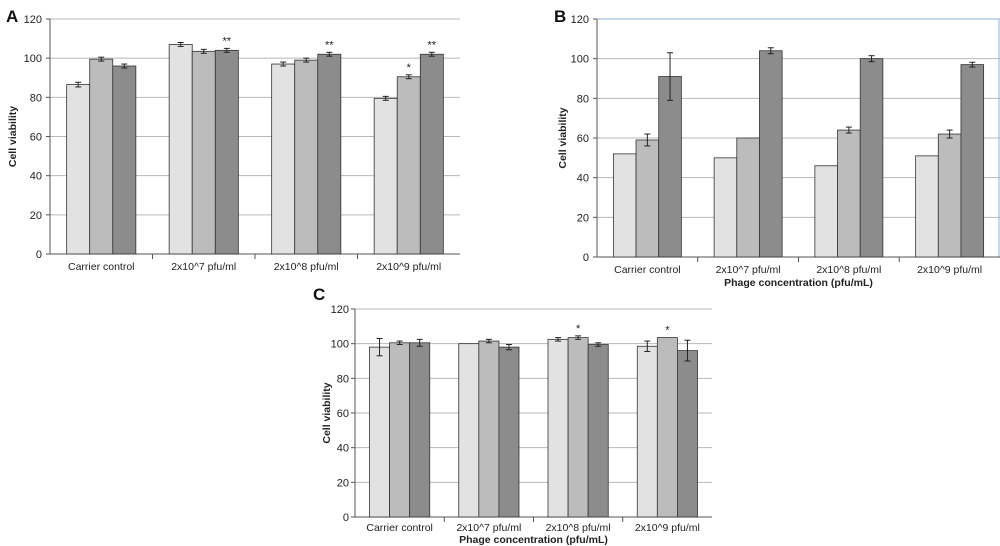  I want to click on panel-label-c: C, so click(319, 294).